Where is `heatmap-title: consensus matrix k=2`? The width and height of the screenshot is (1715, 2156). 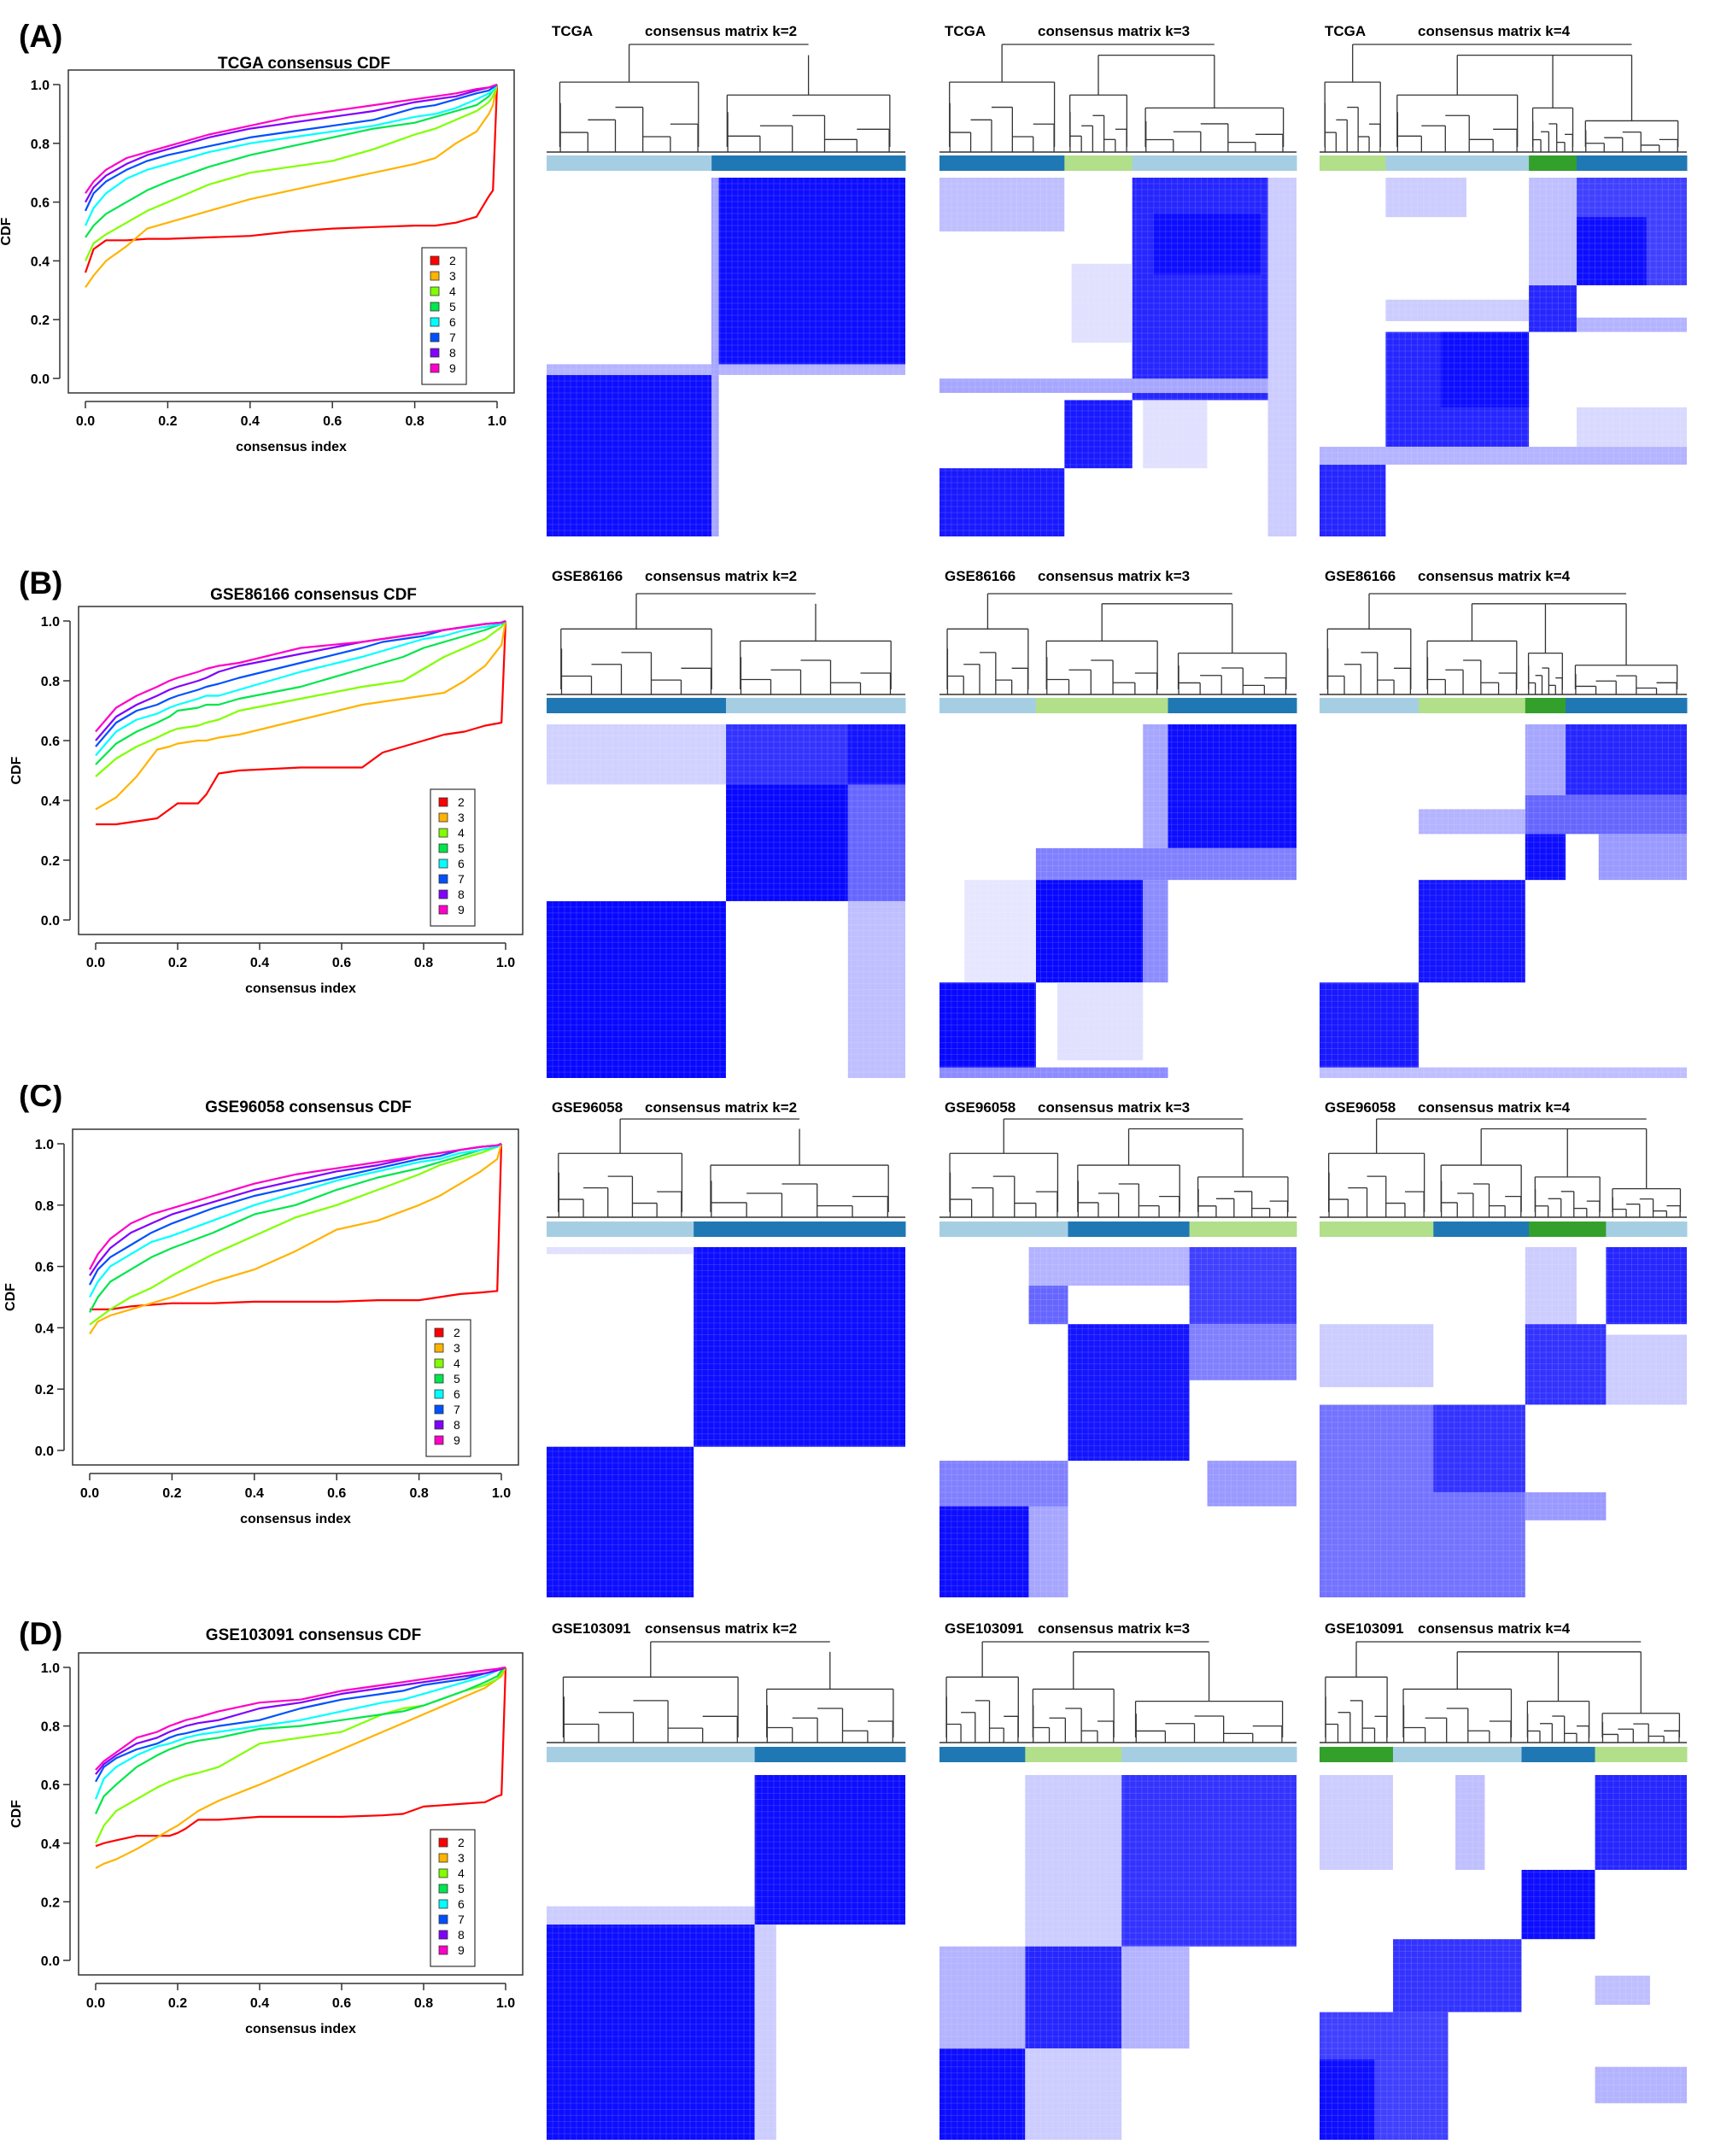 heatmap-title: consensus matrix k=2 is located at coordinates (721, 576).